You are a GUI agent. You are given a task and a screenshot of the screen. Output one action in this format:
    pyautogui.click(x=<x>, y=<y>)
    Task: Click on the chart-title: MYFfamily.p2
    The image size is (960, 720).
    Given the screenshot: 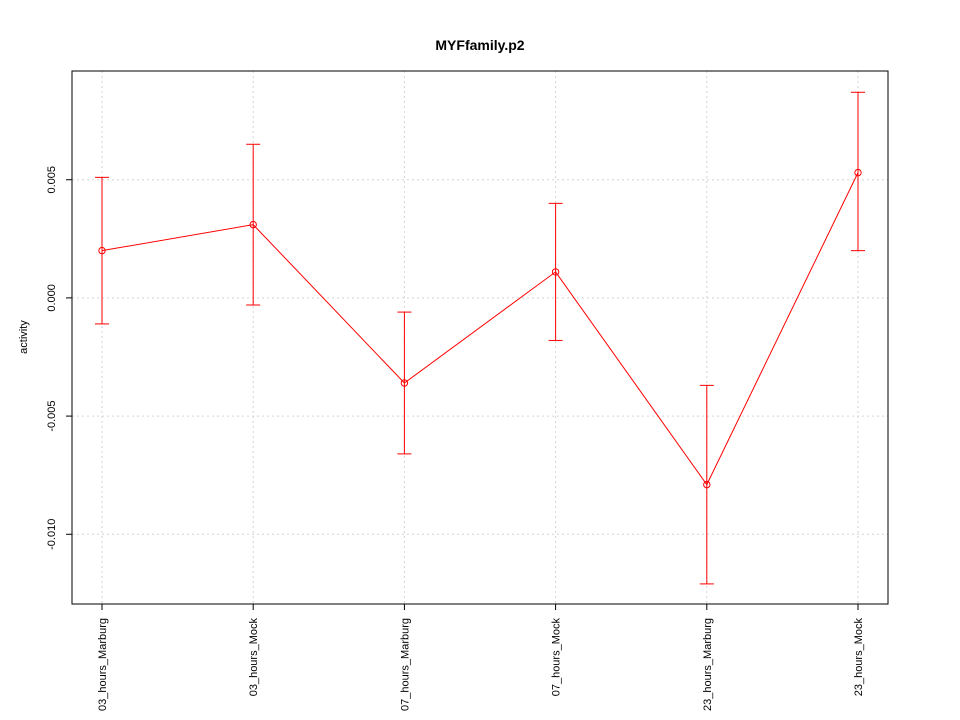 What is the action you would take?
    pyautogui.click(x=479, y=45)
    